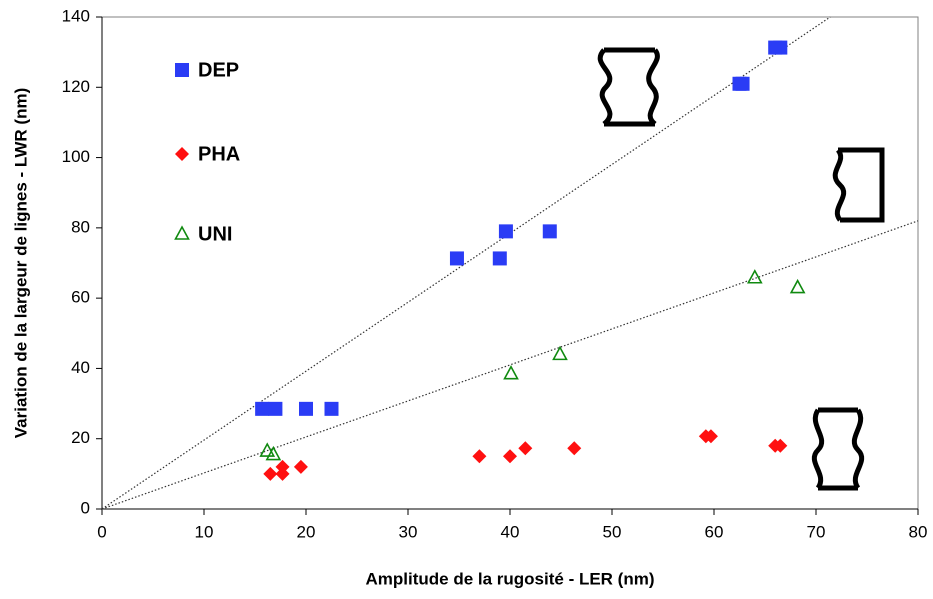 This screenshot has width=933, height=599. What do you see at coordinates (628, 87) in the screenshot?
I see `icon-double-wave` at bounding box center [628, 87].